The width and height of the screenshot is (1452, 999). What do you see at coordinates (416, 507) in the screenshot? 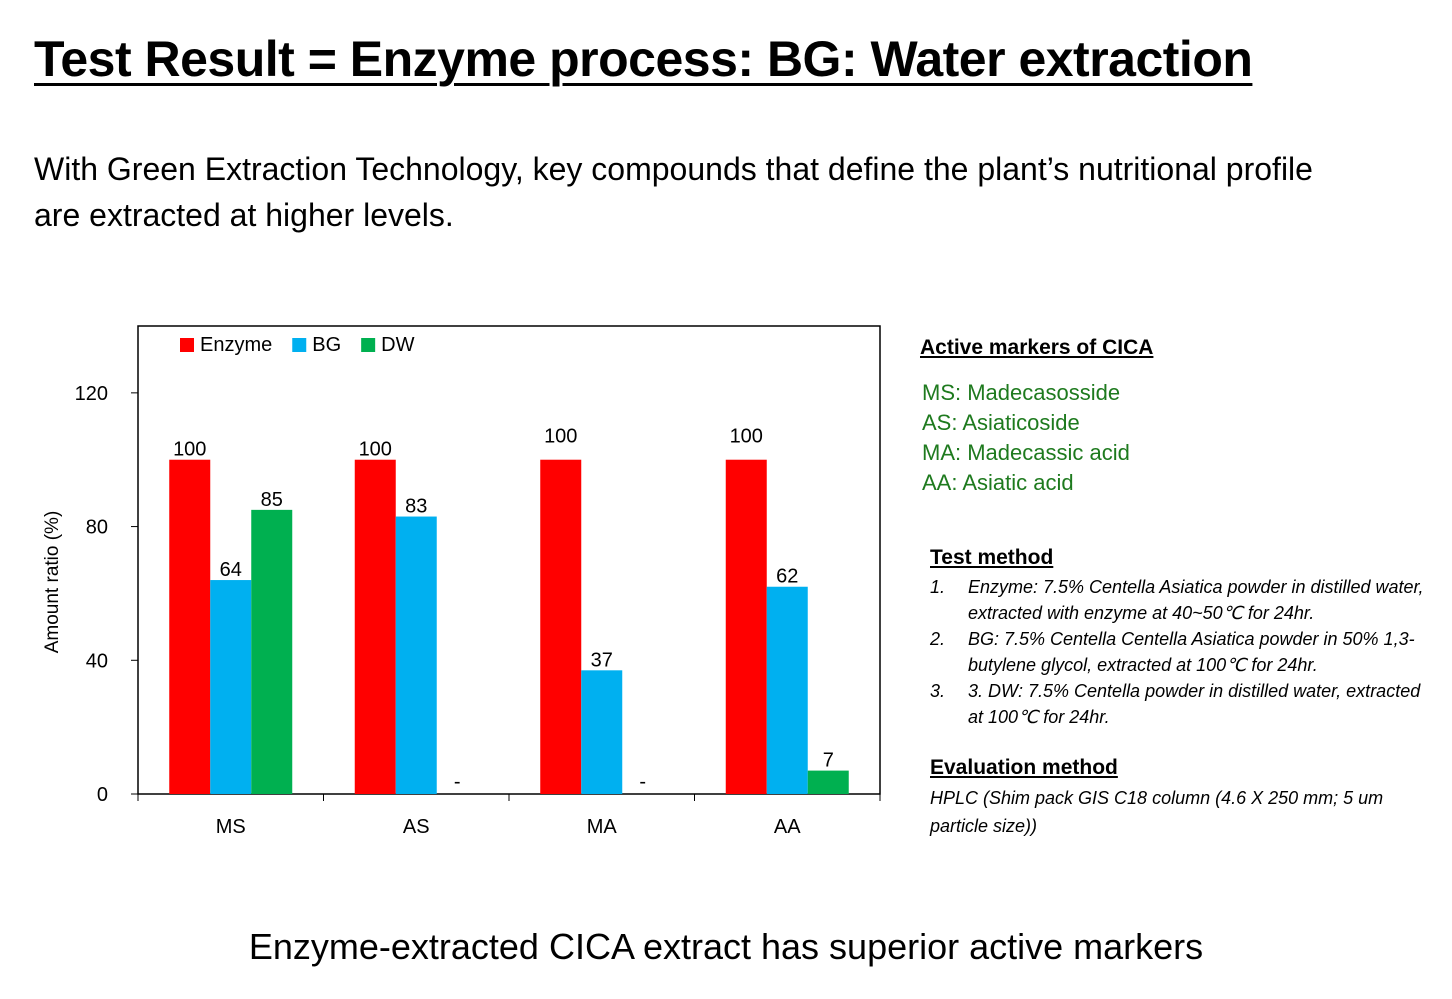
I see `data-label: 83` at bounding box center [416, 507].